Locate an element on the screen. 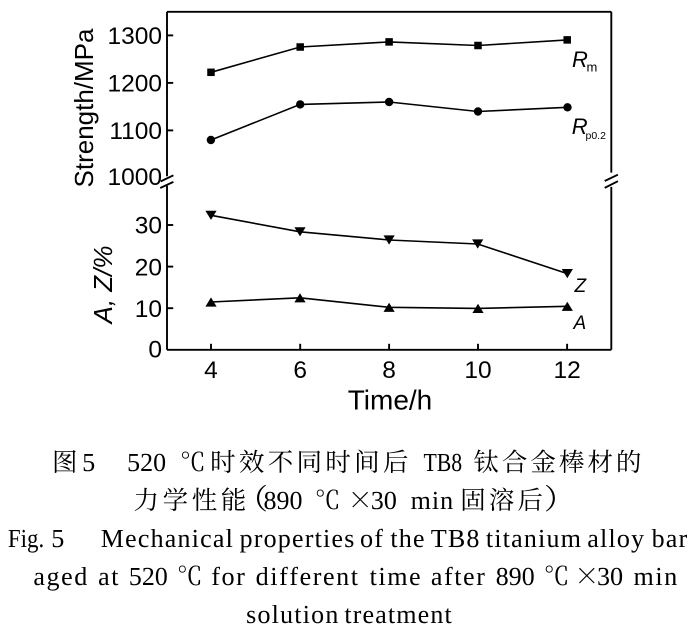 The image size is (697, 642). svg-text: 6 is located at coordinates (300, 370).